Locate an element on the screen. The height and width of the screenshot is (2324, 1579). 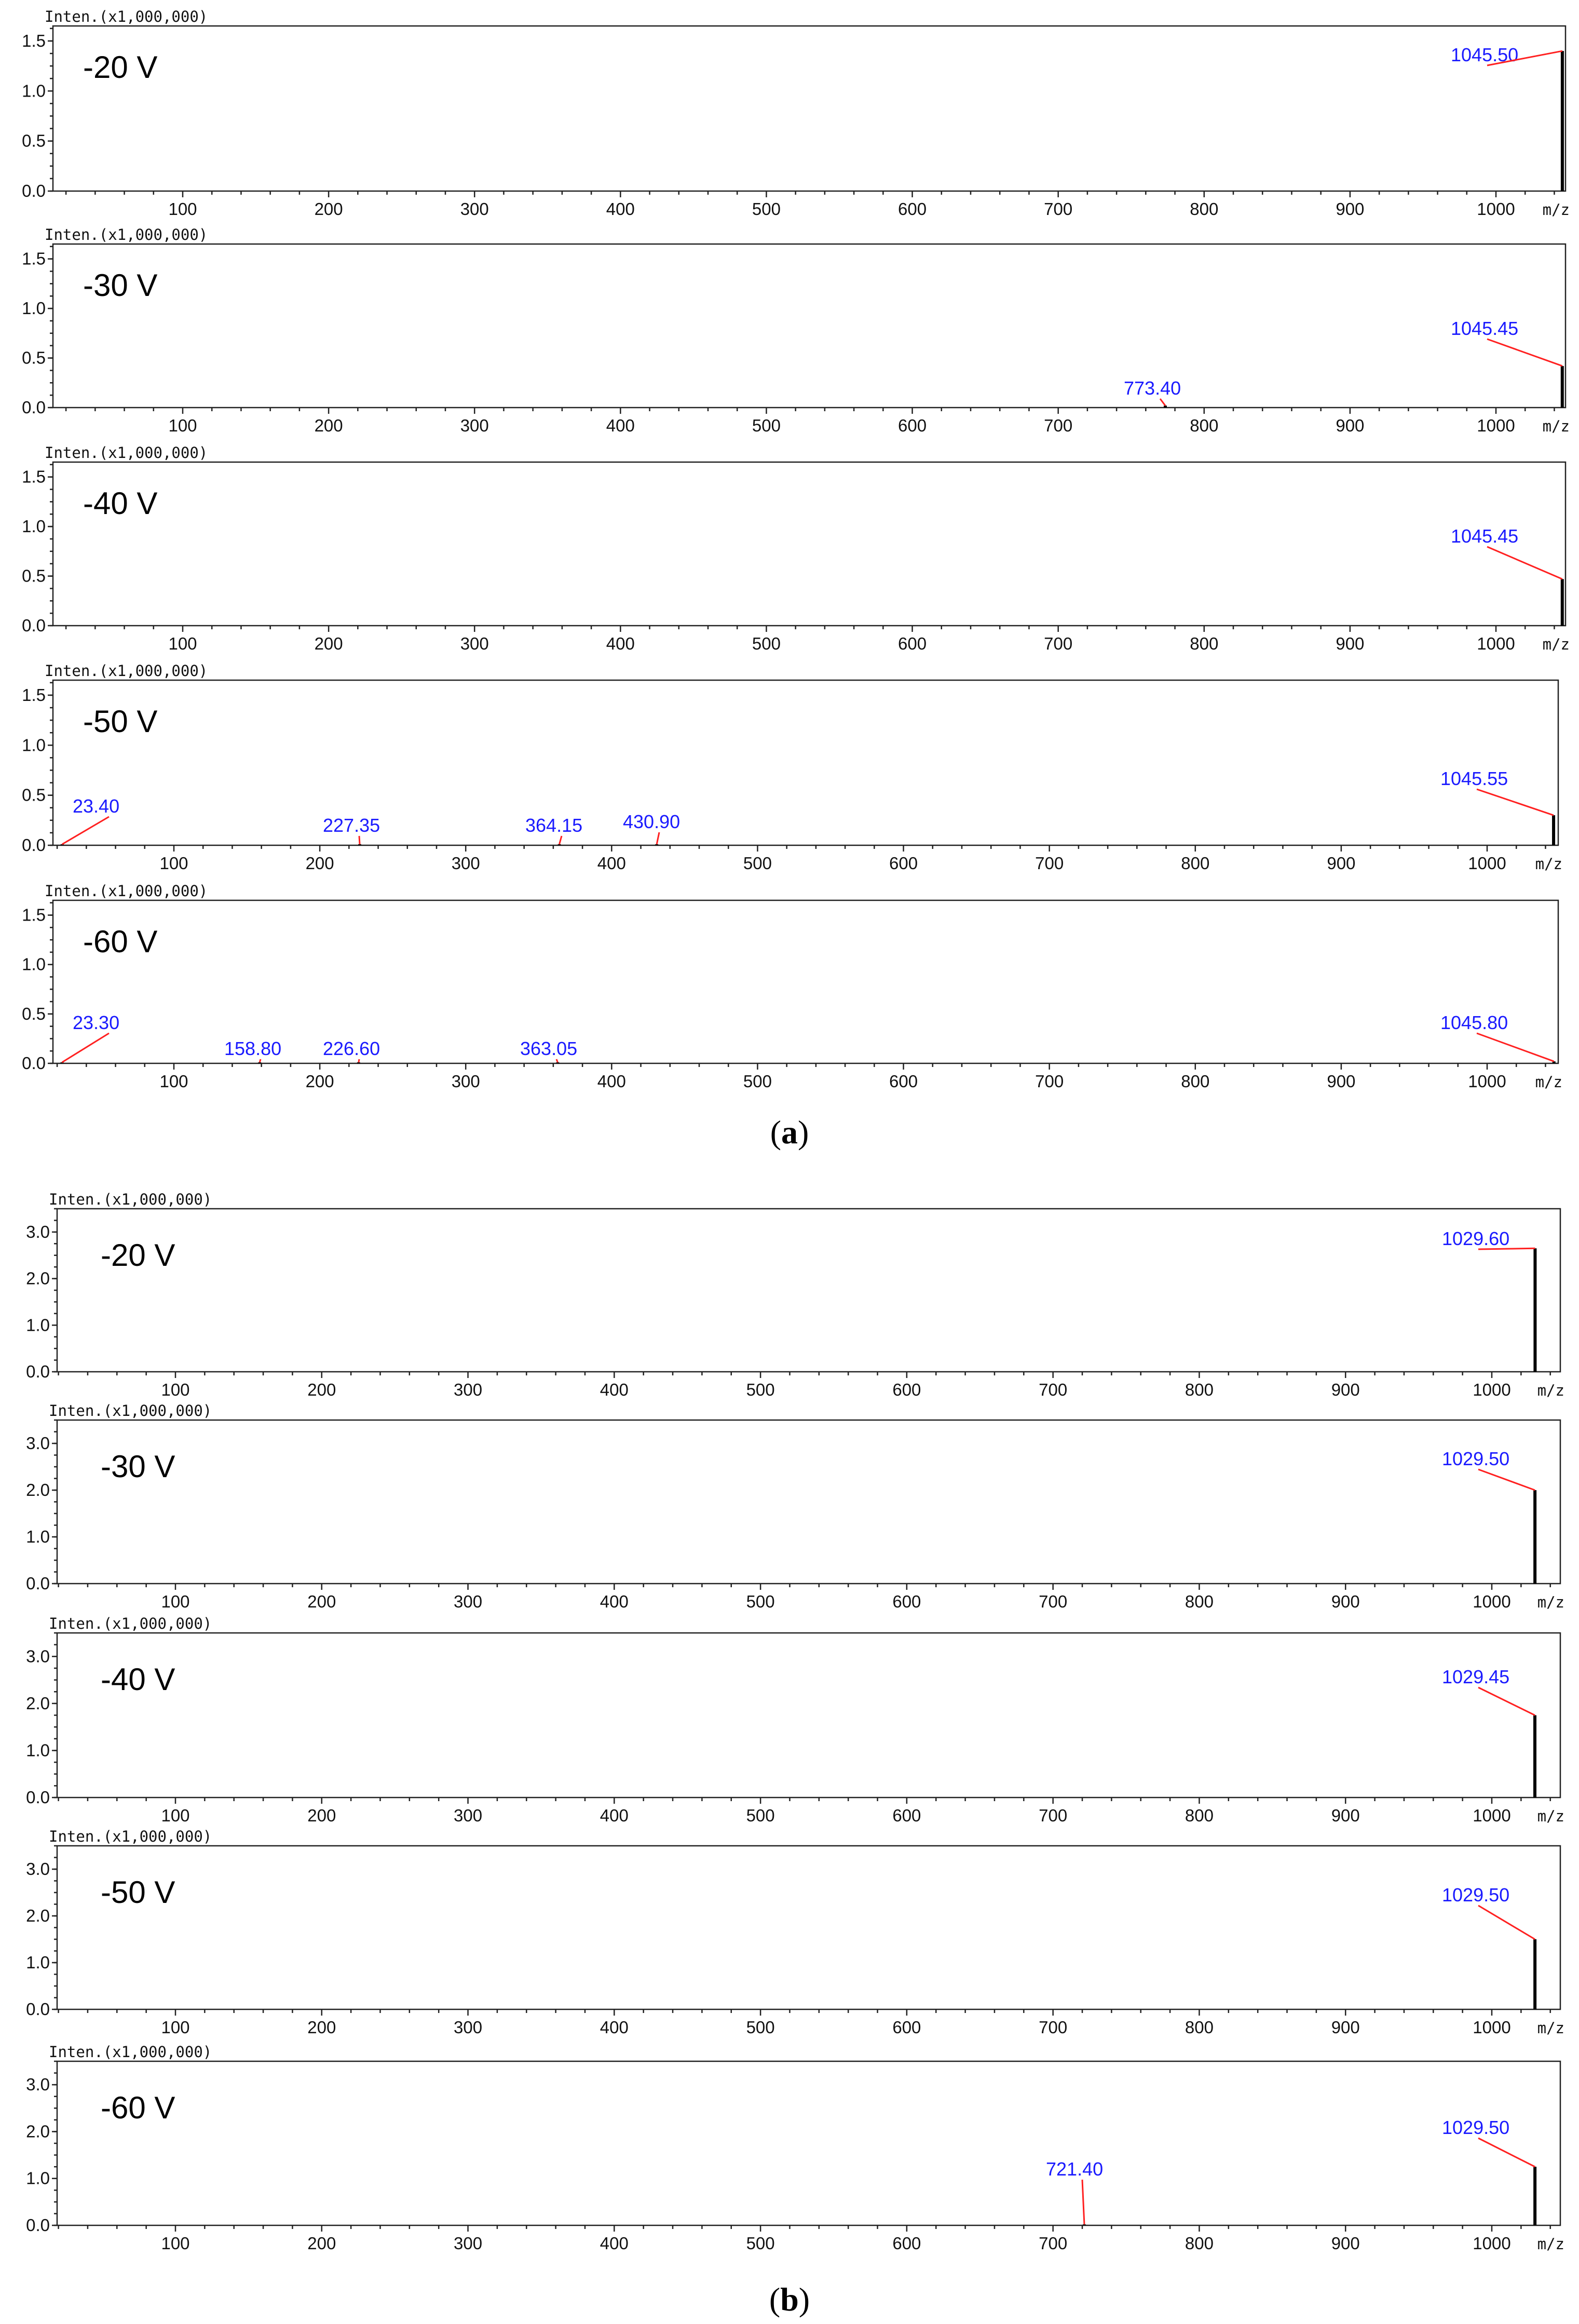
peak-label: 773.40 is located at coordinates (1152, 388).